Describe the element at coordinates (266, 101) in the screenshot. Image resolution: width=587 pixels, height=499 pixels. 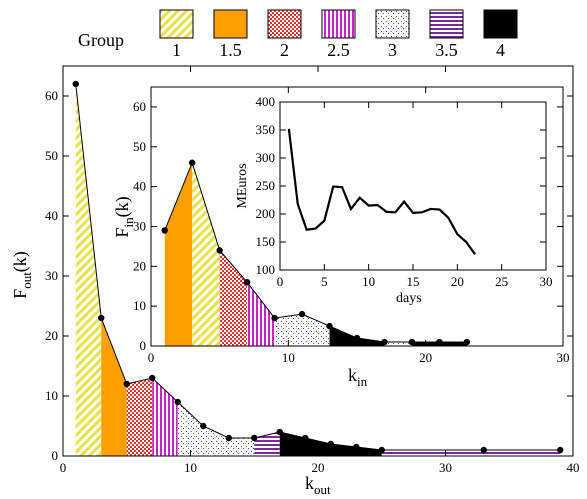
I see `inset-days-y-tick-label: 400` at that location.